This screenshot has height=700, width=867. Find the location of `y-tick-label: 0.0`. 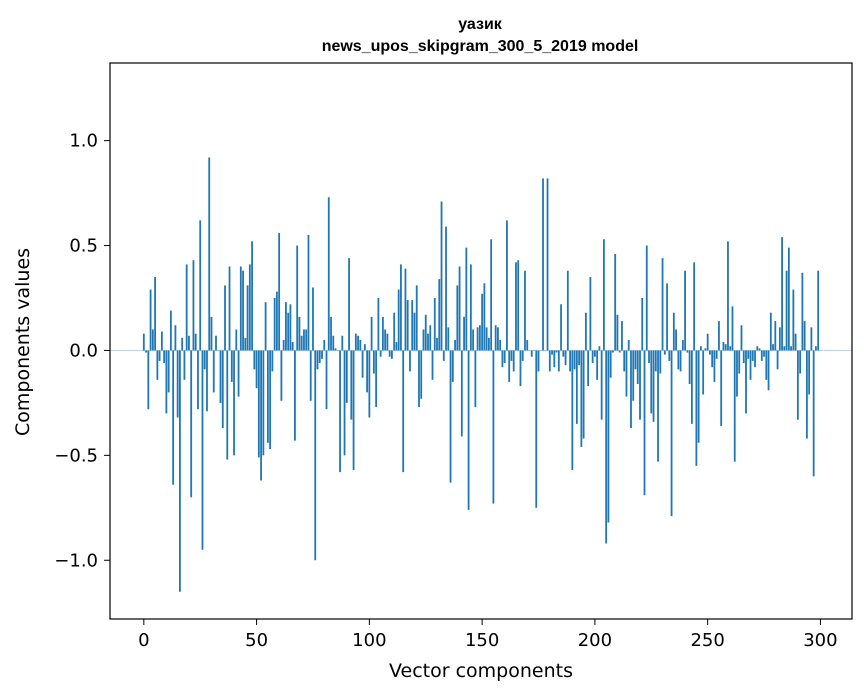

y-tick-label: 0.0 is located at coordinates (83, 350).